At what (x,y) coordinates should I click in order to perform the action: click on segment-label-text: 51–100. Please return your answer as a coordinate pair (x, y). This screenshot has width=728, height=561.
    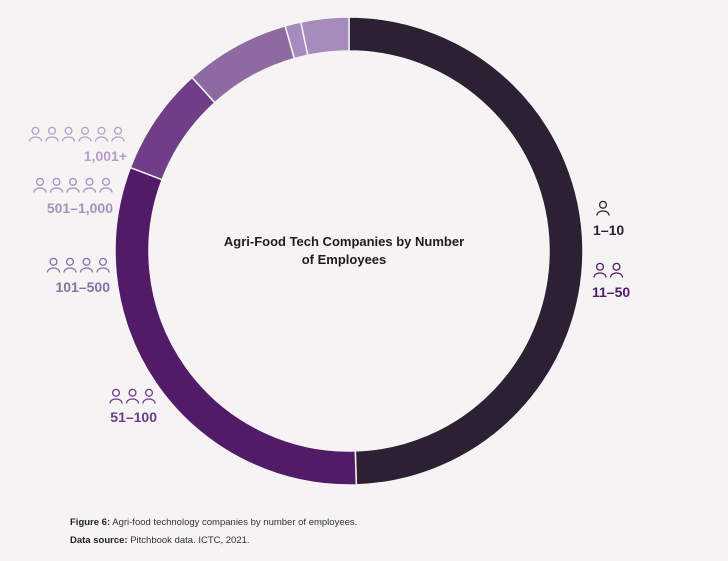
    Looking at the image, I should click on (133, 417).